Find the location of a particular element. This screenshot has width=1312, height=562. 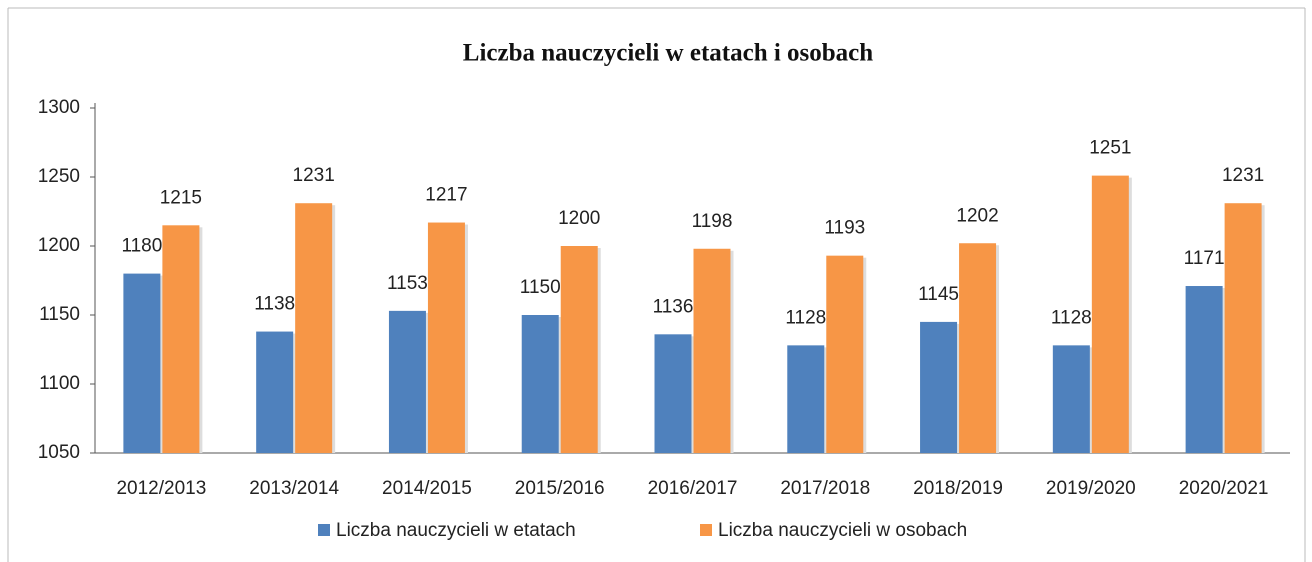

data-label: 1251 is located at coordinates (1110, 148).